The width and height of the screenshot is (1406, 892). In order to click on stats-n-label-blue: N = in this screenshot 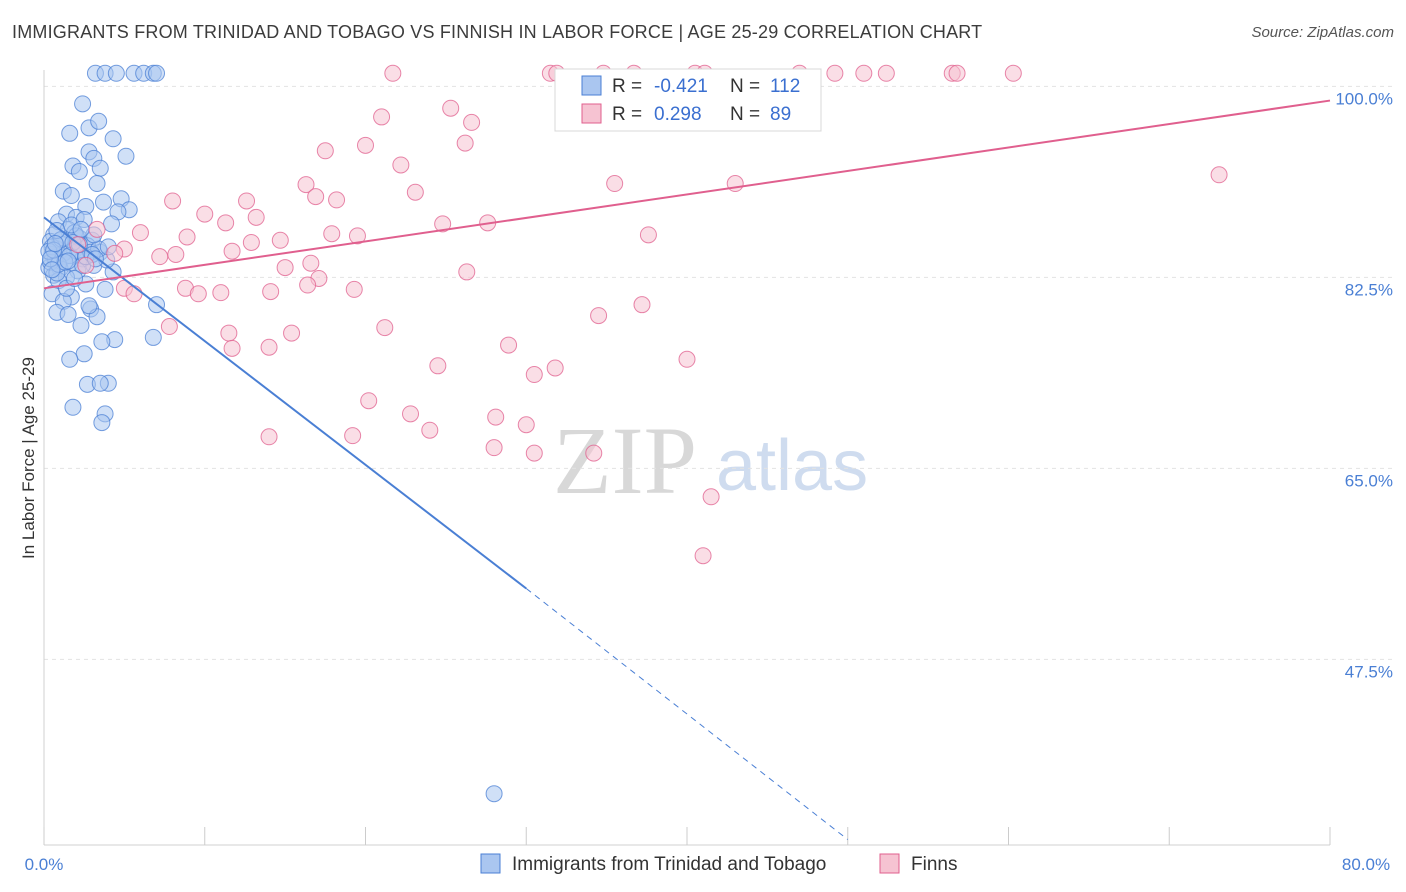, I will do `click(745, 86)`.